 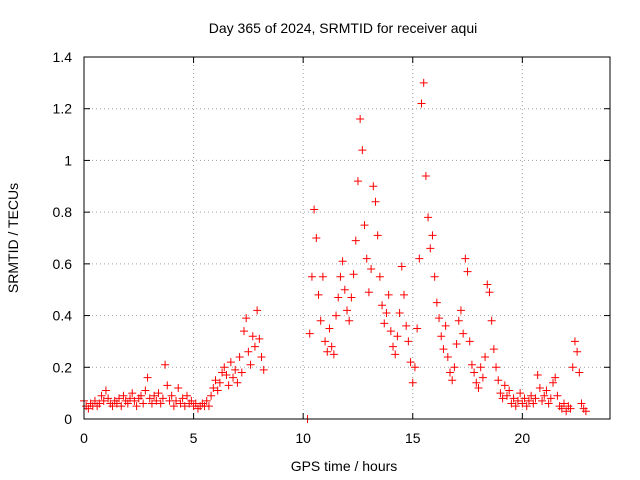 I want to click on y-tick-label: 1.2, so click(x=63, y=109).